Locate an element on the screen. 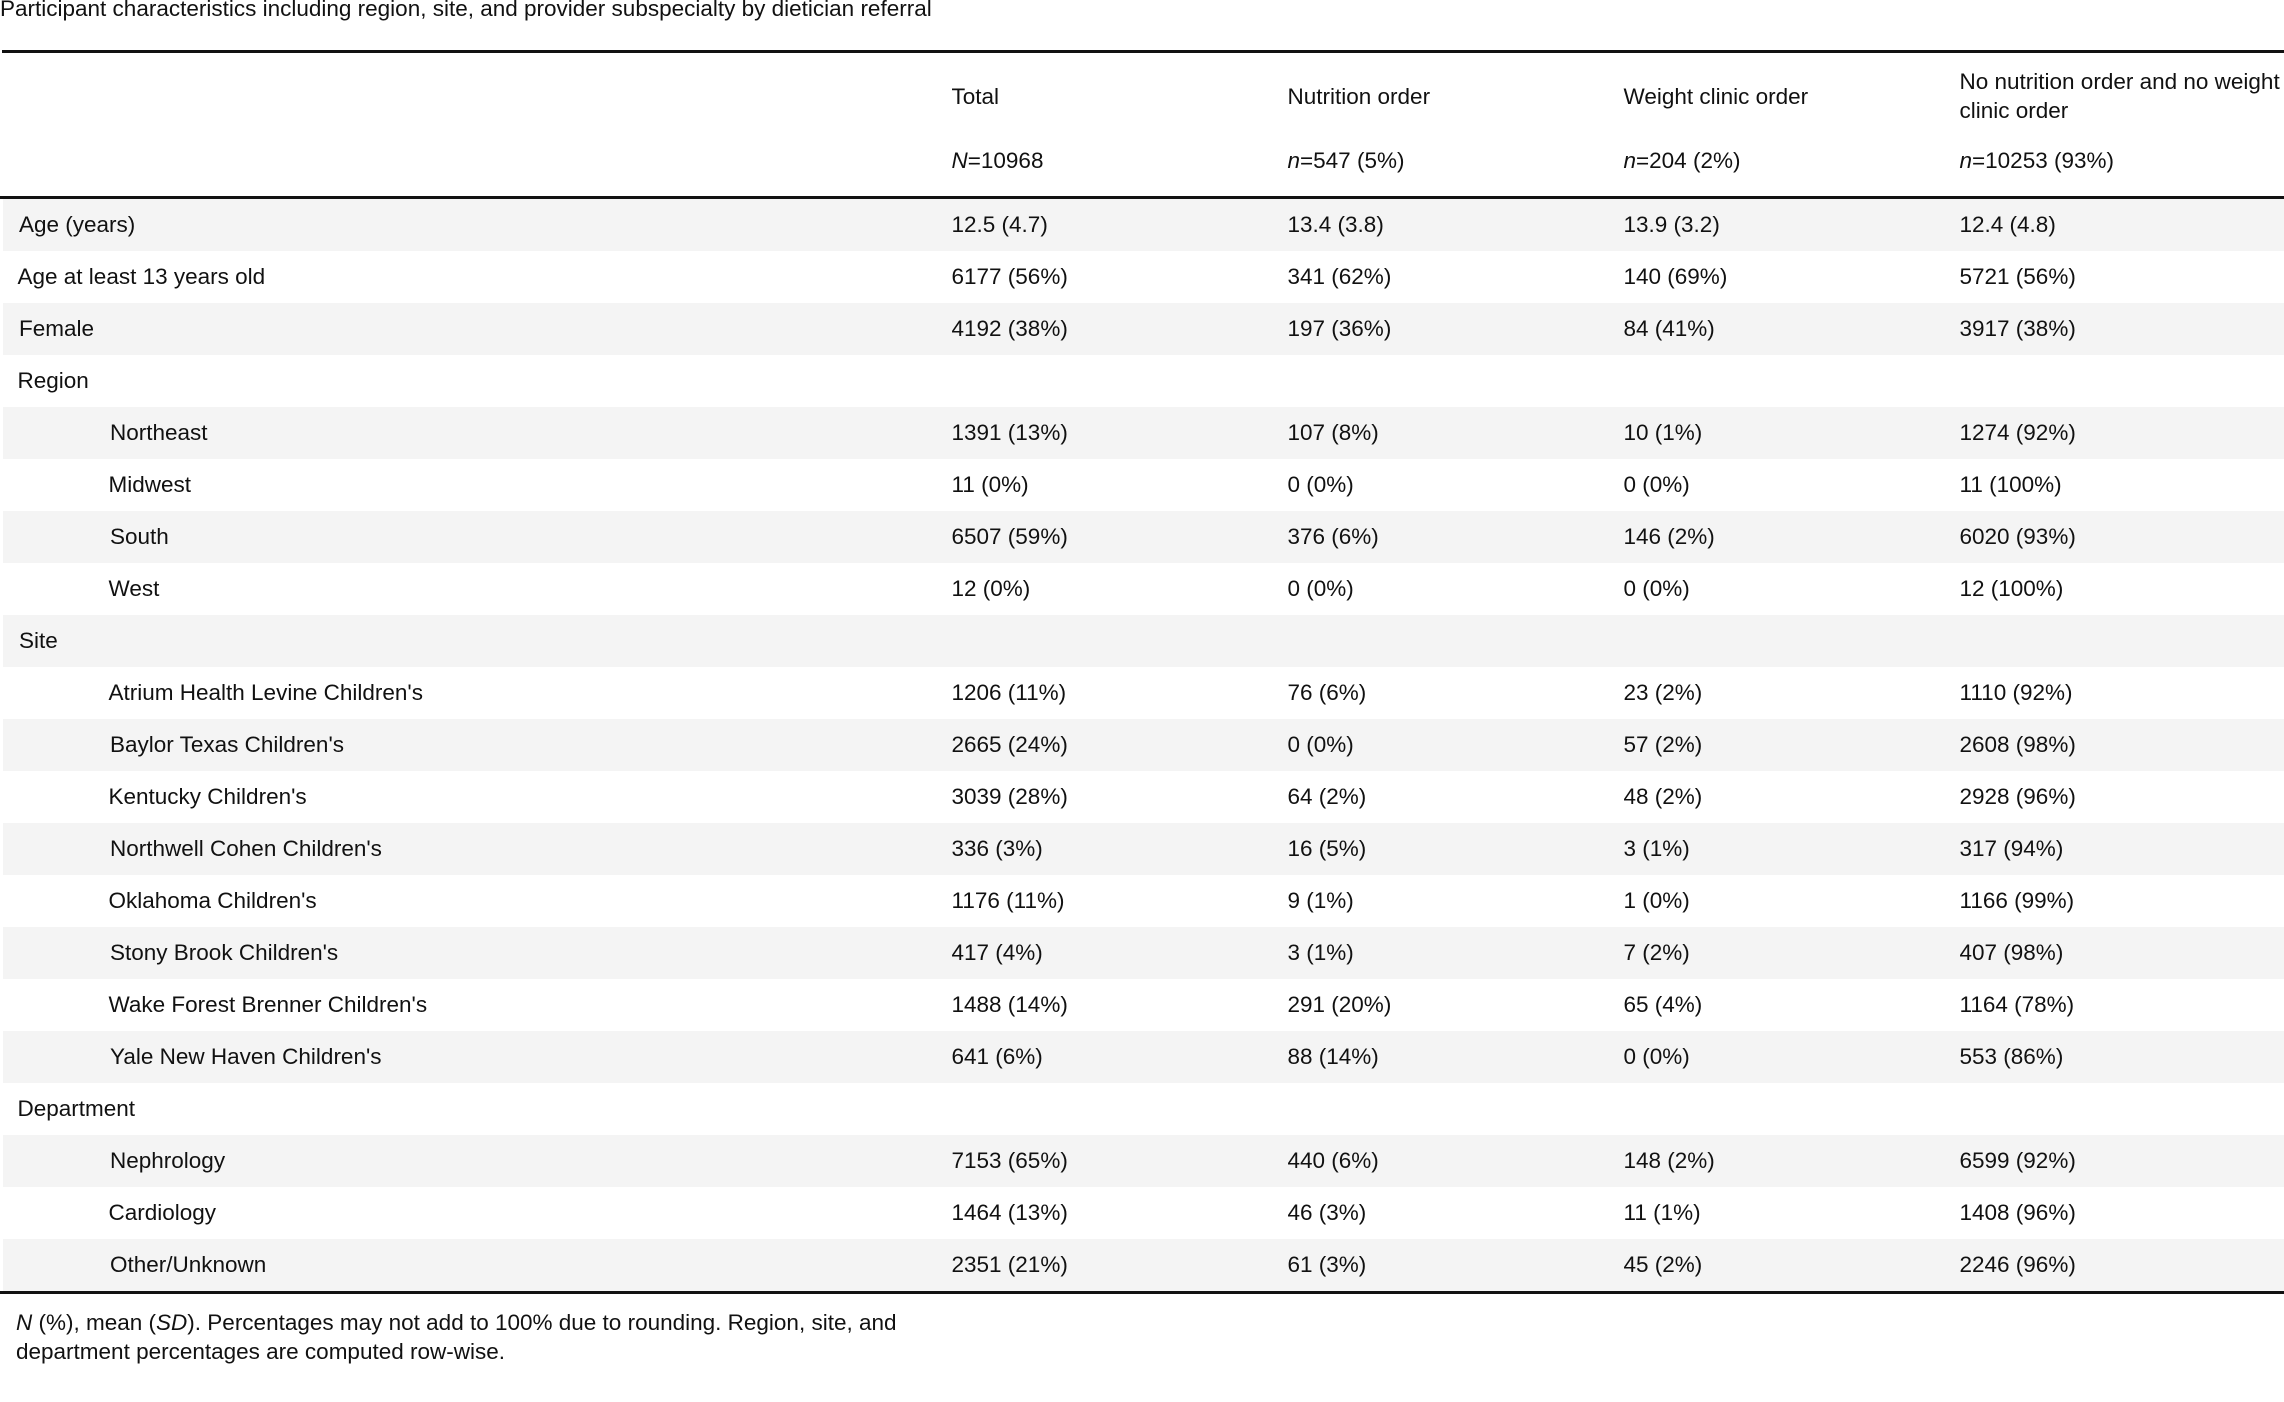 This screenshot has height=1402, width=2284. row-label: Nephrology is located at coordinates (476, 1161).